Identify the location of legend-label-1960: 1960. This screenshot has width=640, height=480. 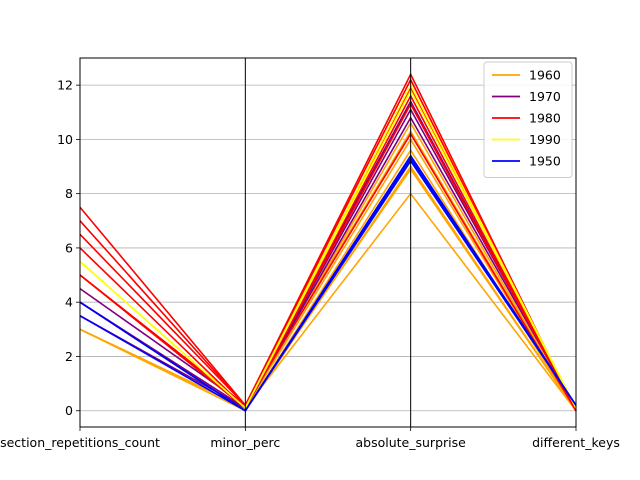
(545, 75).